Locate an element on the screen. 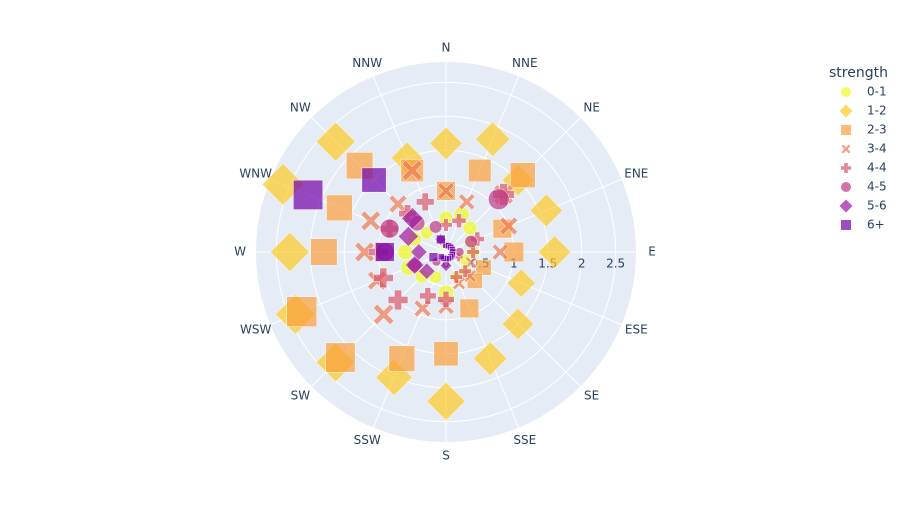 The height and width of the screenshot is (529, 903). angular-tick-label: ENE is located at coordinates (636, 173).